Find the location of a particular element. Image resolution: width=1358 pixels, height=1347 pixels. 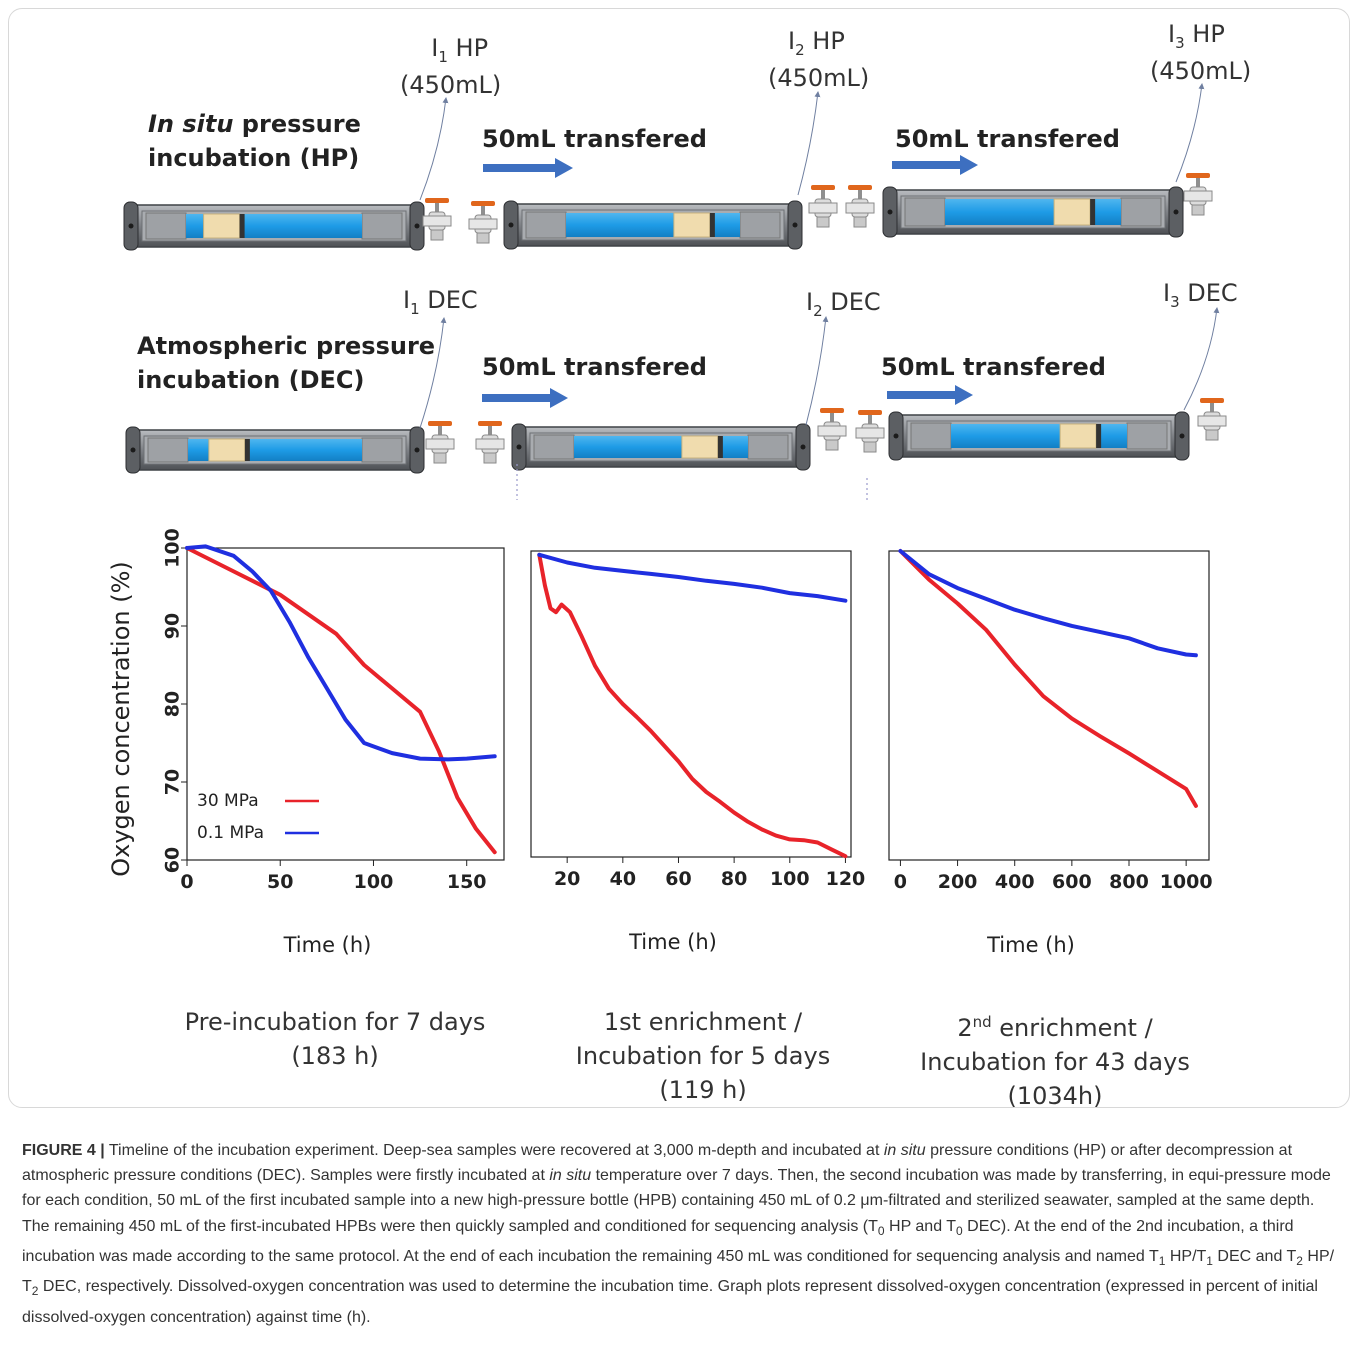

x-tick-label: 50 is located at coordinates (280, 882).